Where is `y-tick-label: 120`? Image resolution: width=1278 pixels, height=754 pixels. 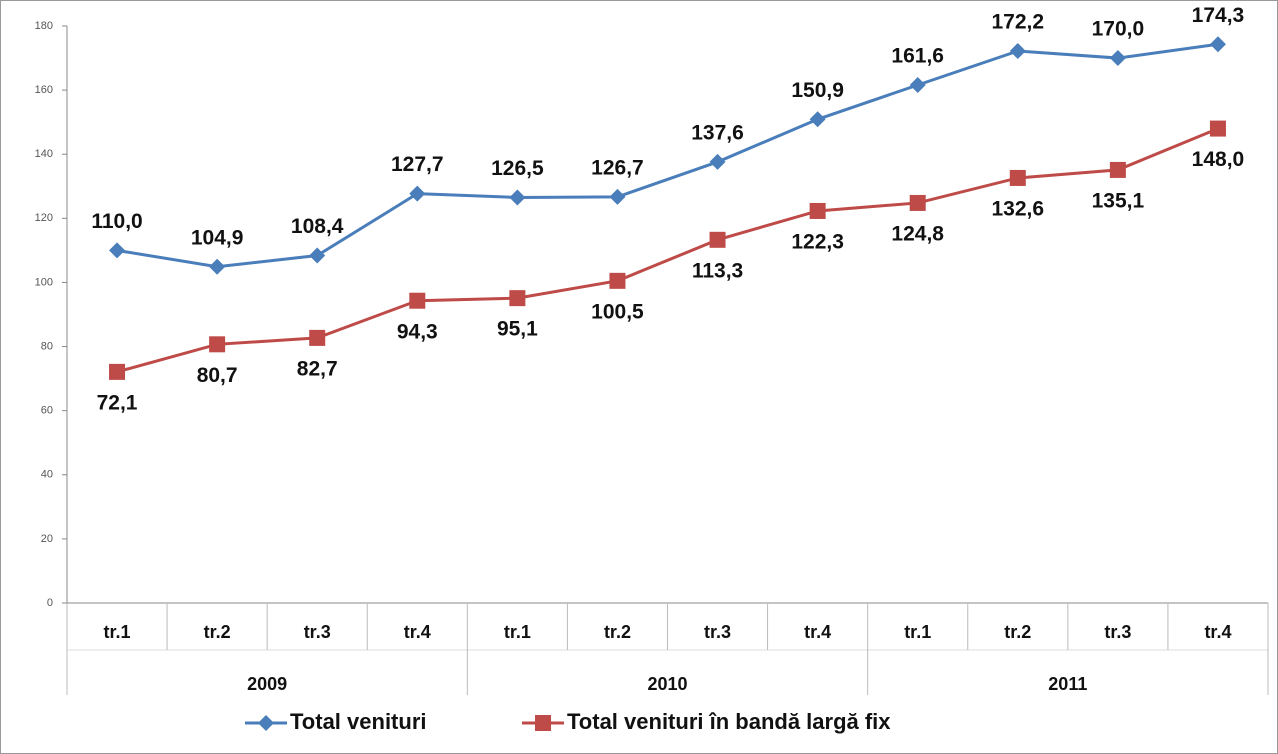 y-tick-label: 120 is located at coordinates (44, 218).